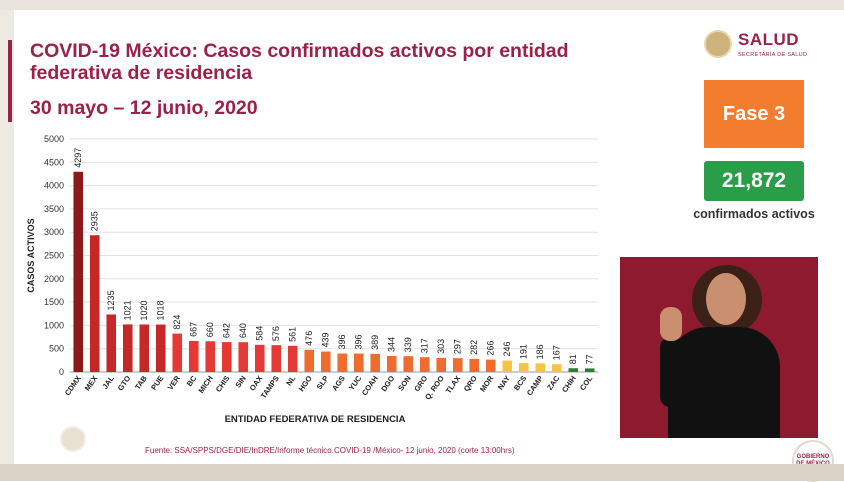 This screenshot has height=482, width=844. What do you see at coordinates (111, 300) in the screenshot?
I see `data-label: 1235` at bounding box center [111, 300].